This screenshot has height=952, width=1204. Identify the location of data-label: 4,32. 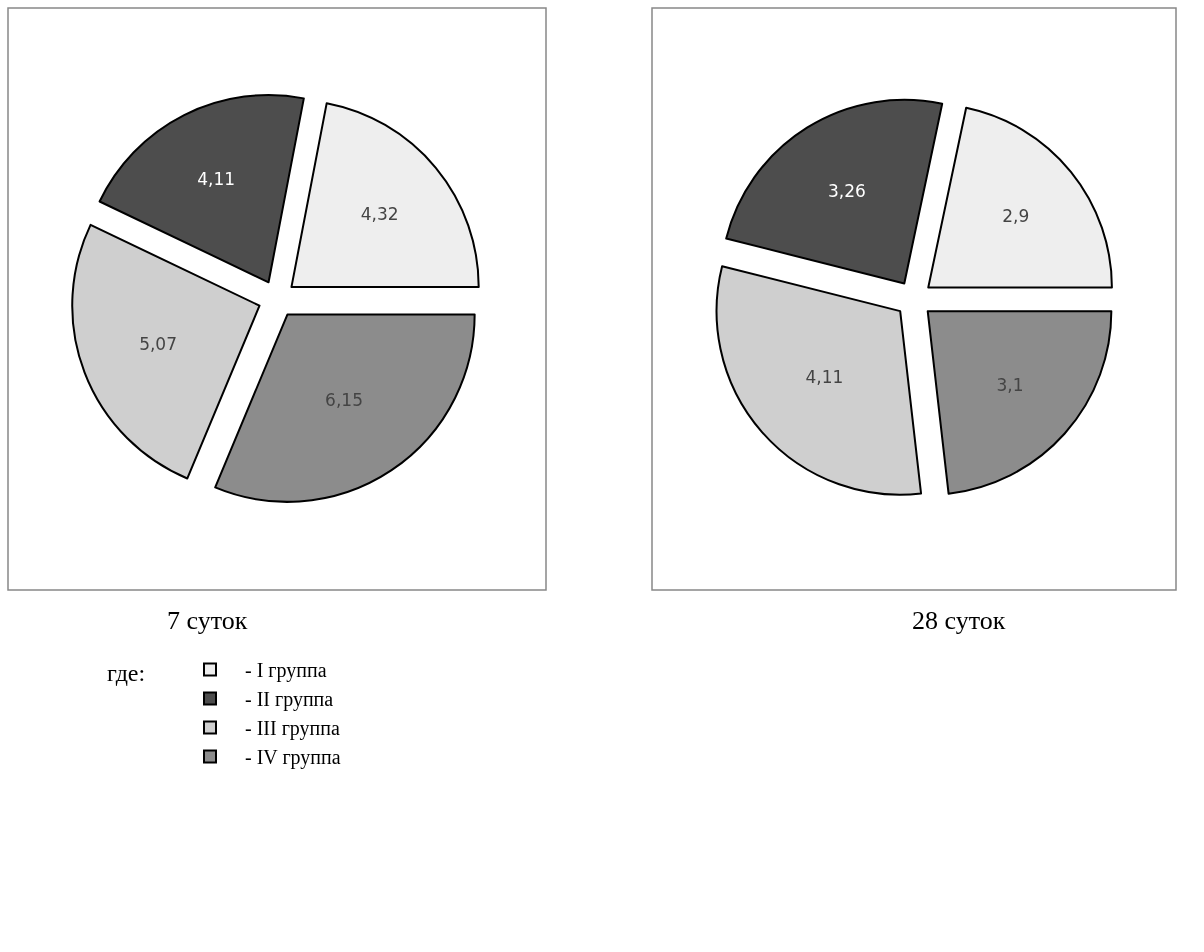
(379, 214).